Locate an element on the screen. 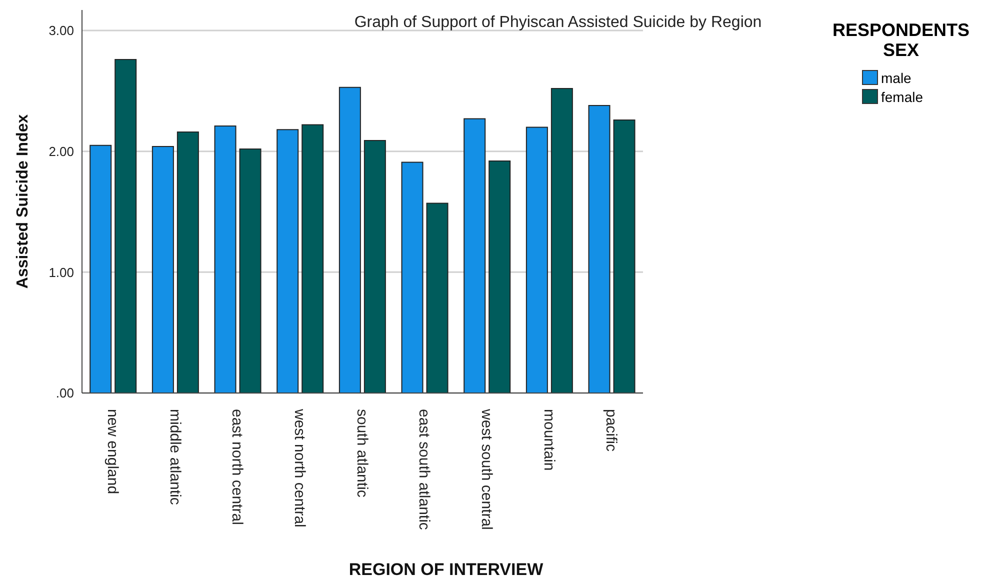 The height and width of the screenshot is (583, 983). x-tick-label: pacific is located at coordinates (611, 430).